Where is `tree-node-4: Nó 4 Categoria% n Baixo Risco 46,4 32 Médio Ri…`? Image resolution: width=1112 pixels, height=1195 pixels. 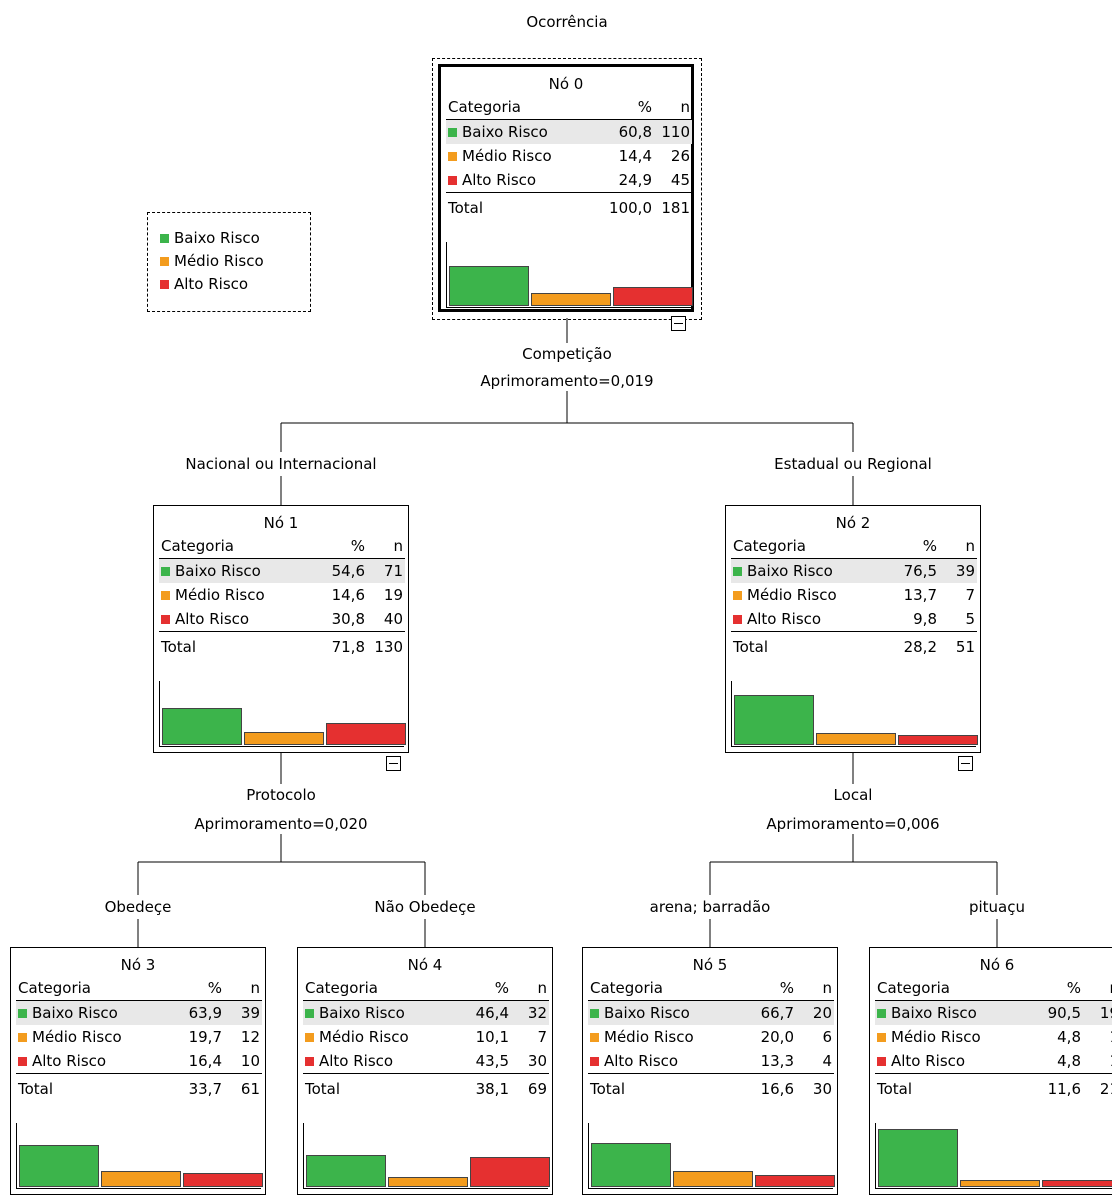 tree-node-4: Nó 4 Categoria% n Baixo Risco 46,4 32 Médio Ri… is located at coordinates (425, 1071).